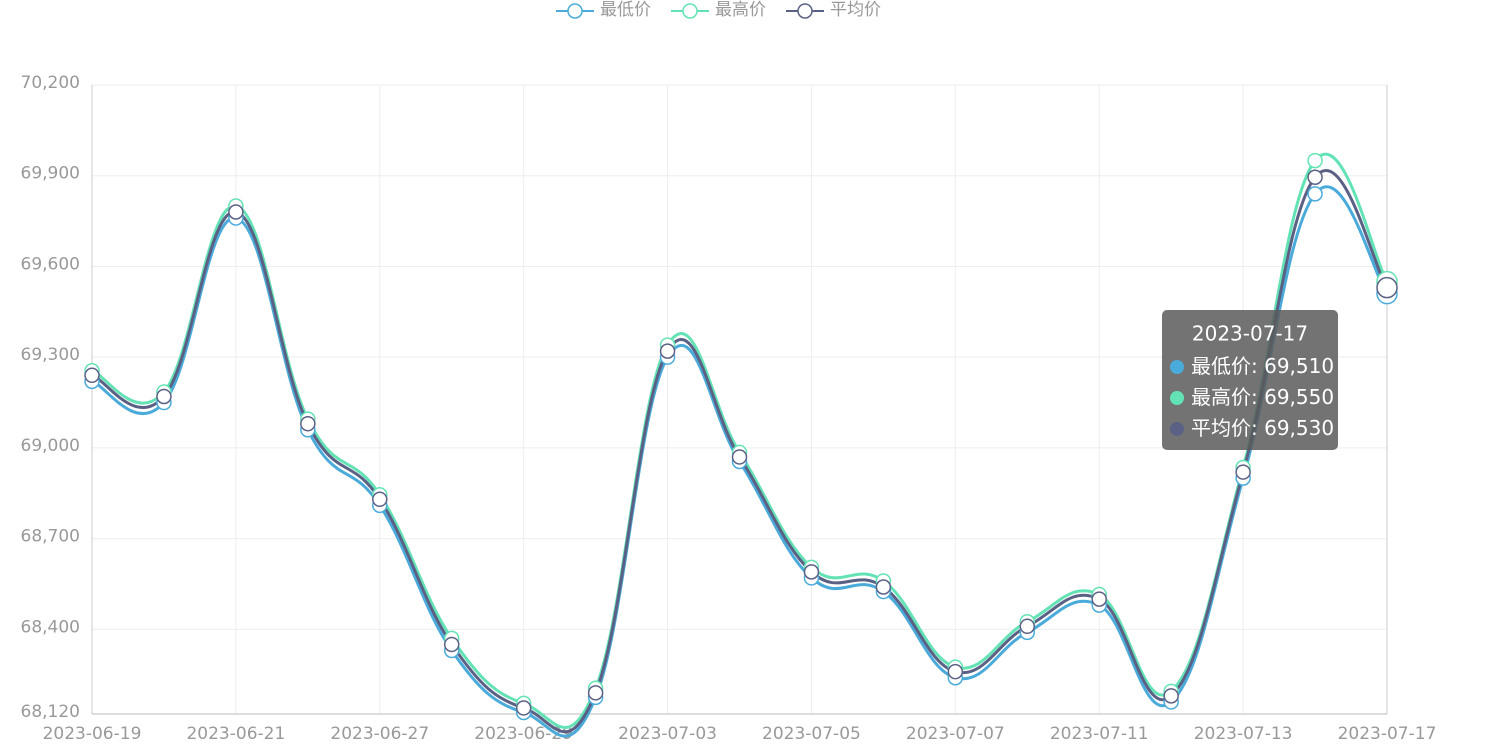 The image size is (1487, 756). Describe the element at coordinates (740, 10) in the screenshot. I see `legend-label: 最高价` at that location.